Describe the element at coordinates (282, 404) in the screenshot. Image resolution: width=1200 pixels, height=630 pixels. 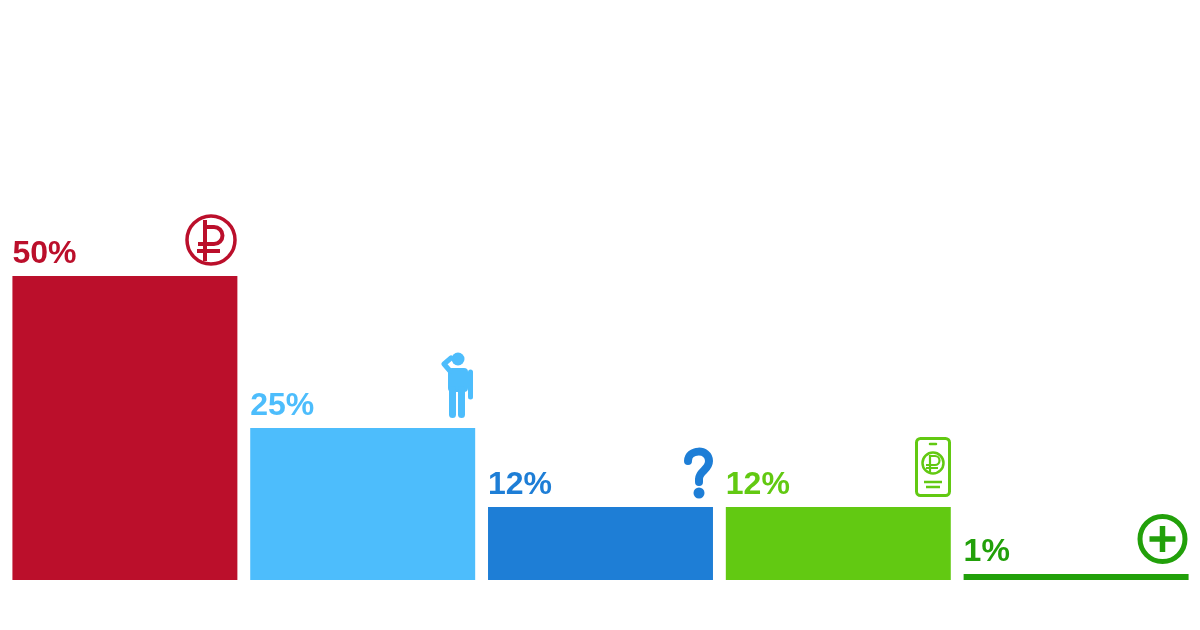
I see `data-label: 25%` at that location.